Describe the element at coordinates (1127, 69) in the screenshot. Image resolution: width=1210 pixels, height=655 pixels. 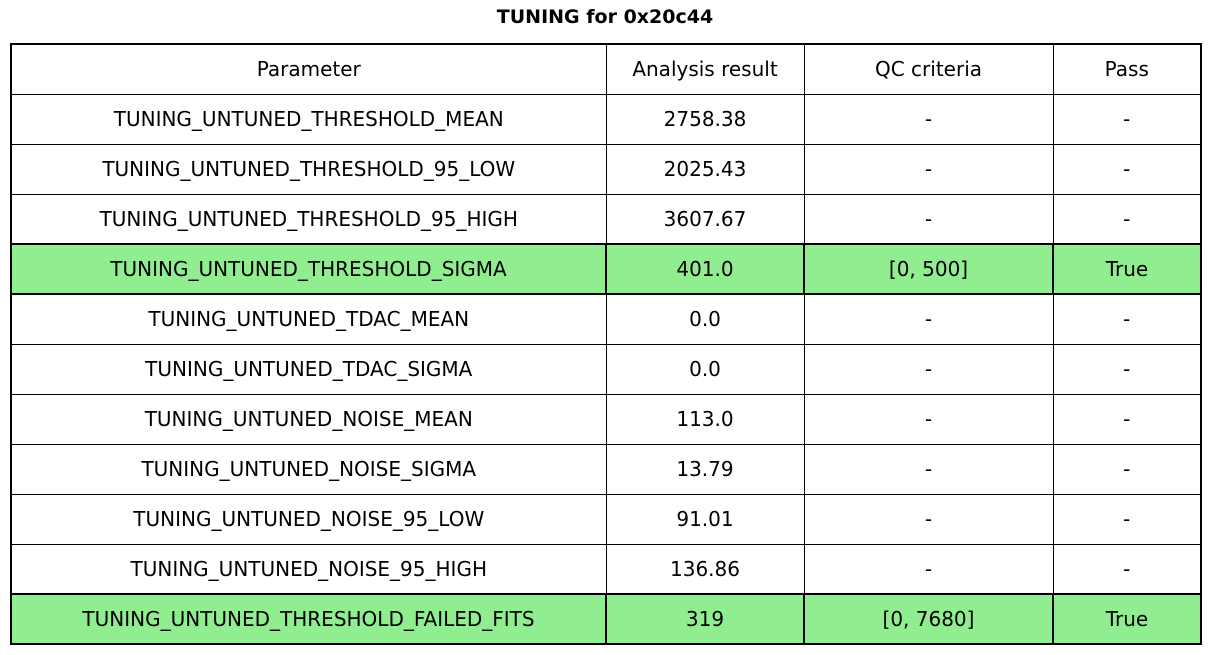
I see `column-header-pass: Pass` at that location.